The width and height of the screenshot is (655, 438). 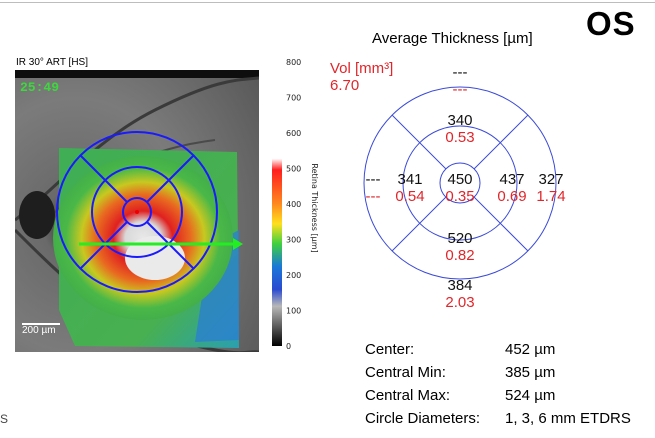 I want to click on sector-inner-nasal-volume: 0.54, so click(x=410, y=196).